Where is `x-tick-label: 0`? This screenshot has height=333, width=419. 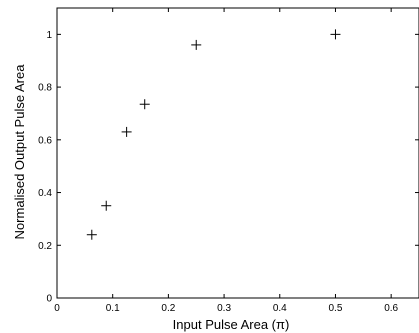
x-tick-label: 0 is located at coordinates (57, 308).